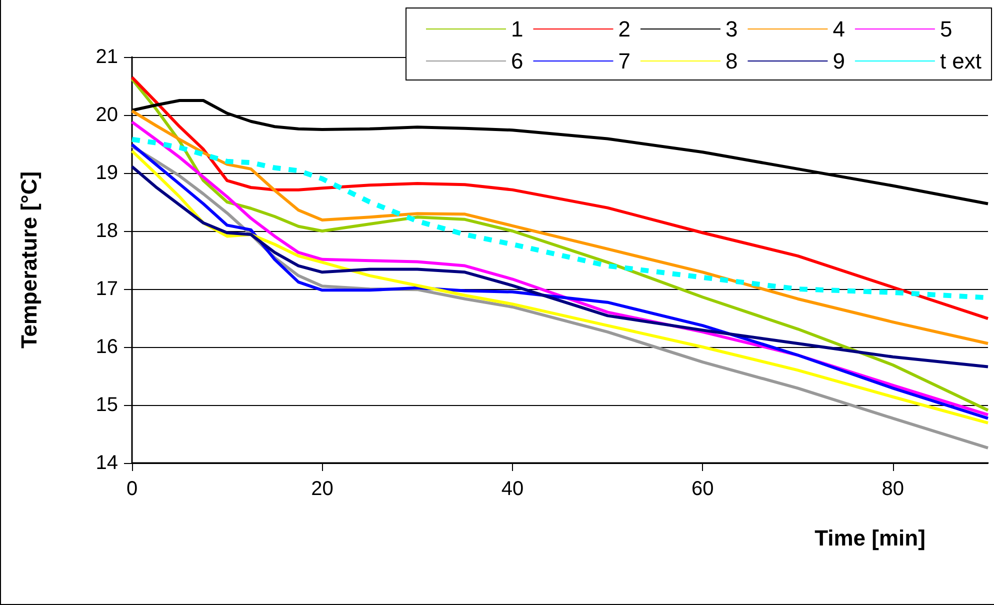  Describe the element at coordinates (838, 29) in the screenshot. I see `legend-label: 4` at that location.